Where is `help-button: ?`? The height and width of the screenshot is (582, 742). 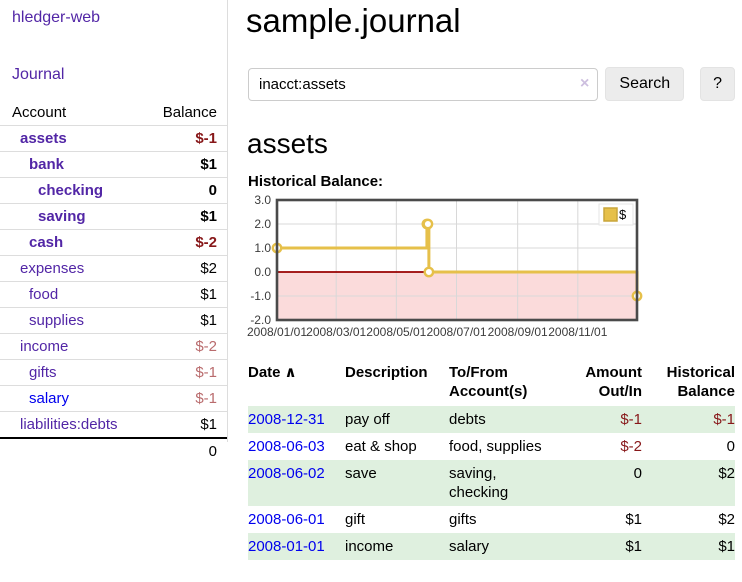 help-button: ? is located at coordinates (717, 84).